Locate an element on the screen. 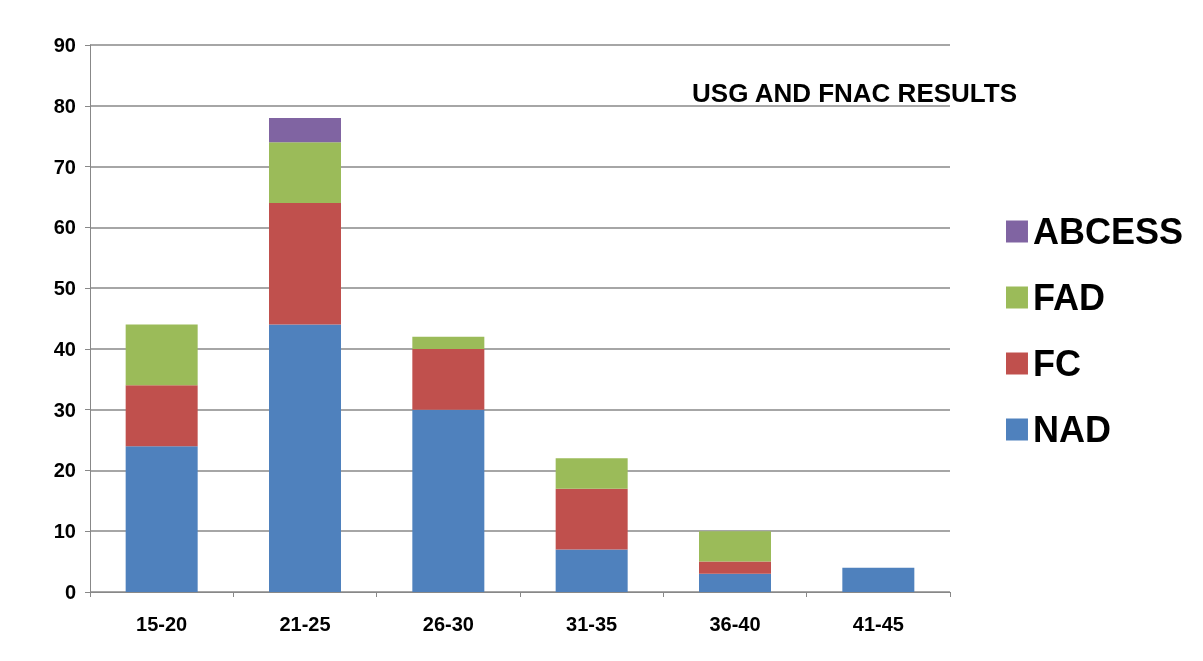  y-tick-label: 50 is located at coordinates (64, 288).